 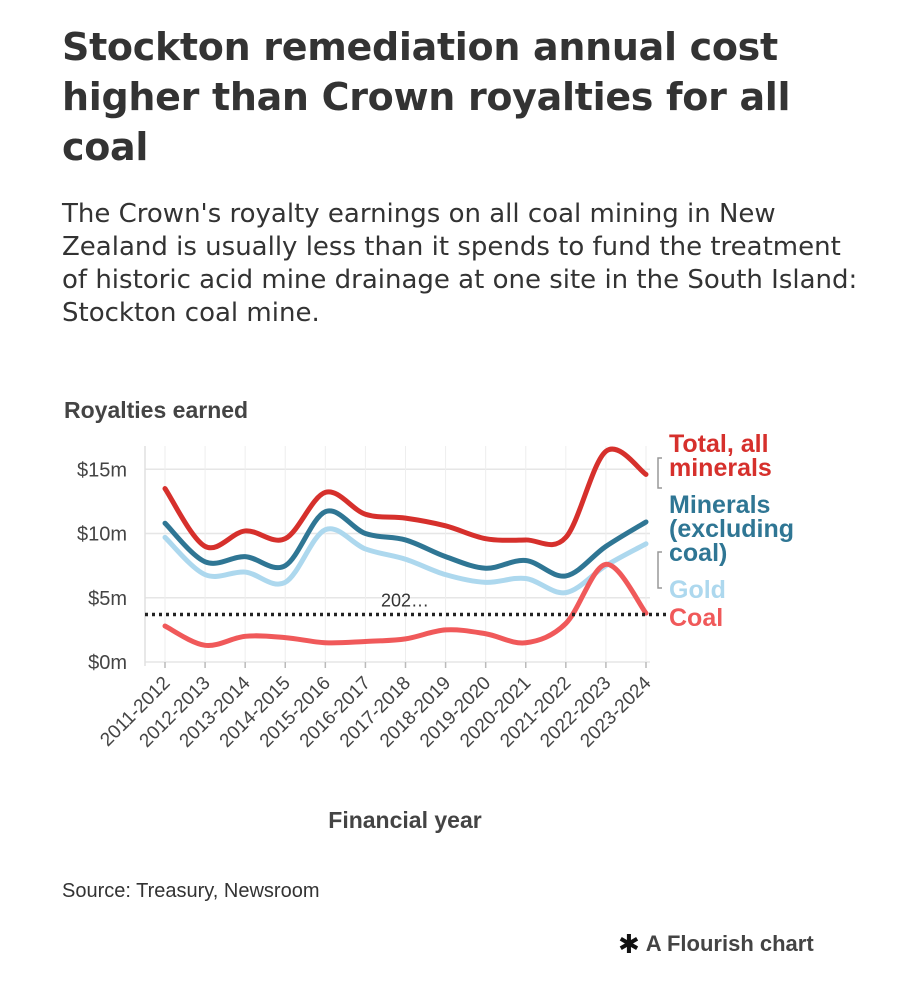 I want to click on legend-label-line: minerals, so click(x=720, y=468).